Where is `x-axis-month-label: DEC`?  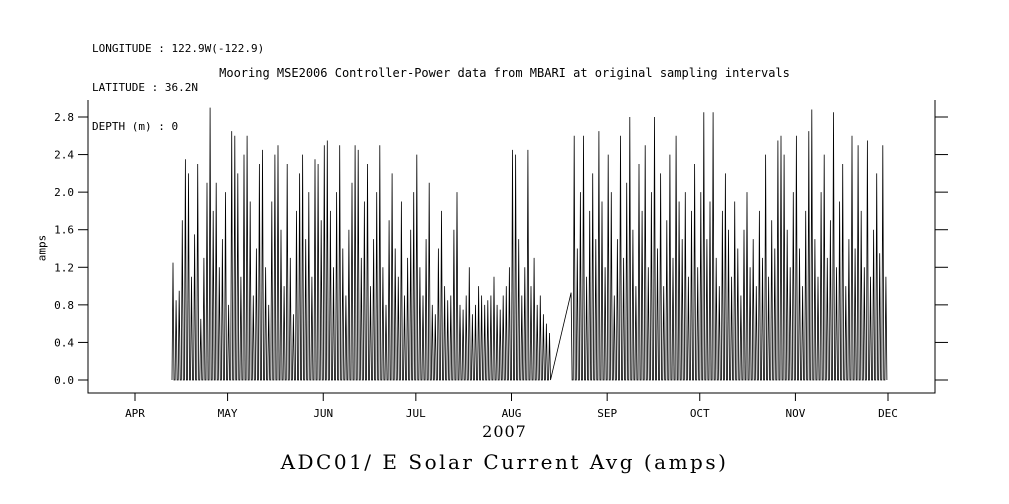
x-axis-month-label: DEC is located at coordinates (888, 413).